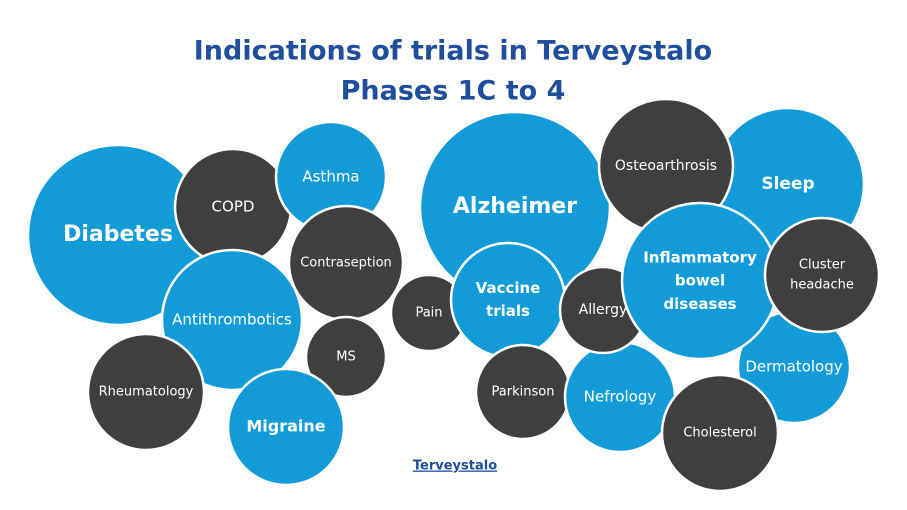 The height and width of the screenshot is (510, 907). Describe the element at coordinates (700, 281) in the screenshot. I see `bubble-label: bowel` at that location.